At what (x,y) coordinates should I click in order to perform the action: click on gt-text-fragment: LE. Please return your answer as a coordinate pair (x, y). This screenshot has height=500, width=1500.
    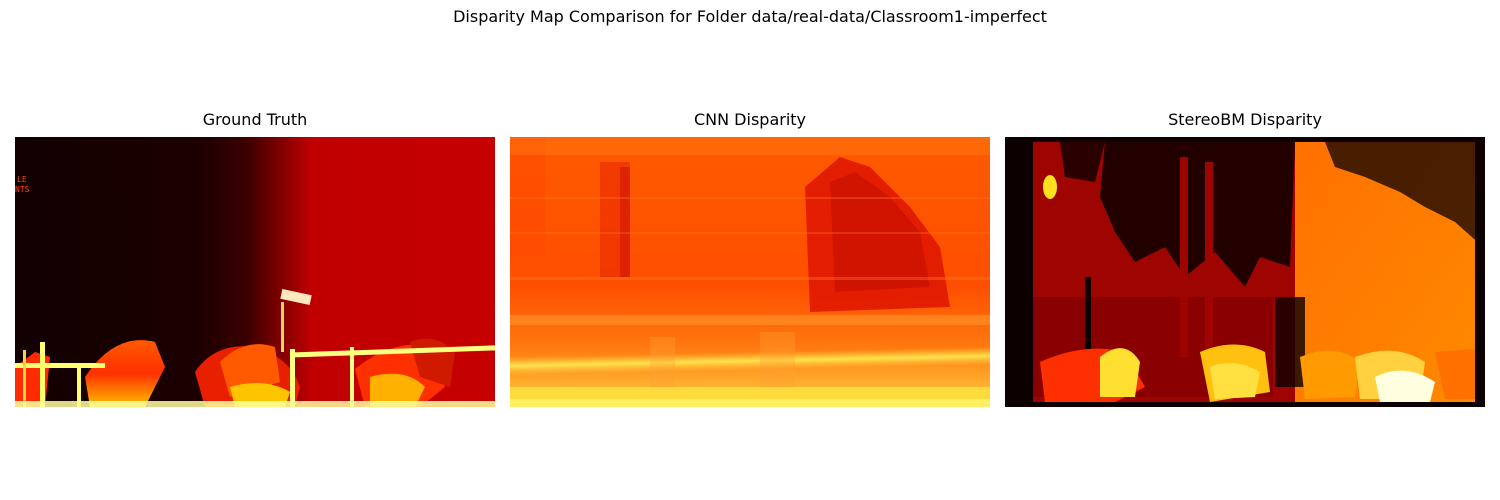
    Looking at the image, I should click on (22, 179).